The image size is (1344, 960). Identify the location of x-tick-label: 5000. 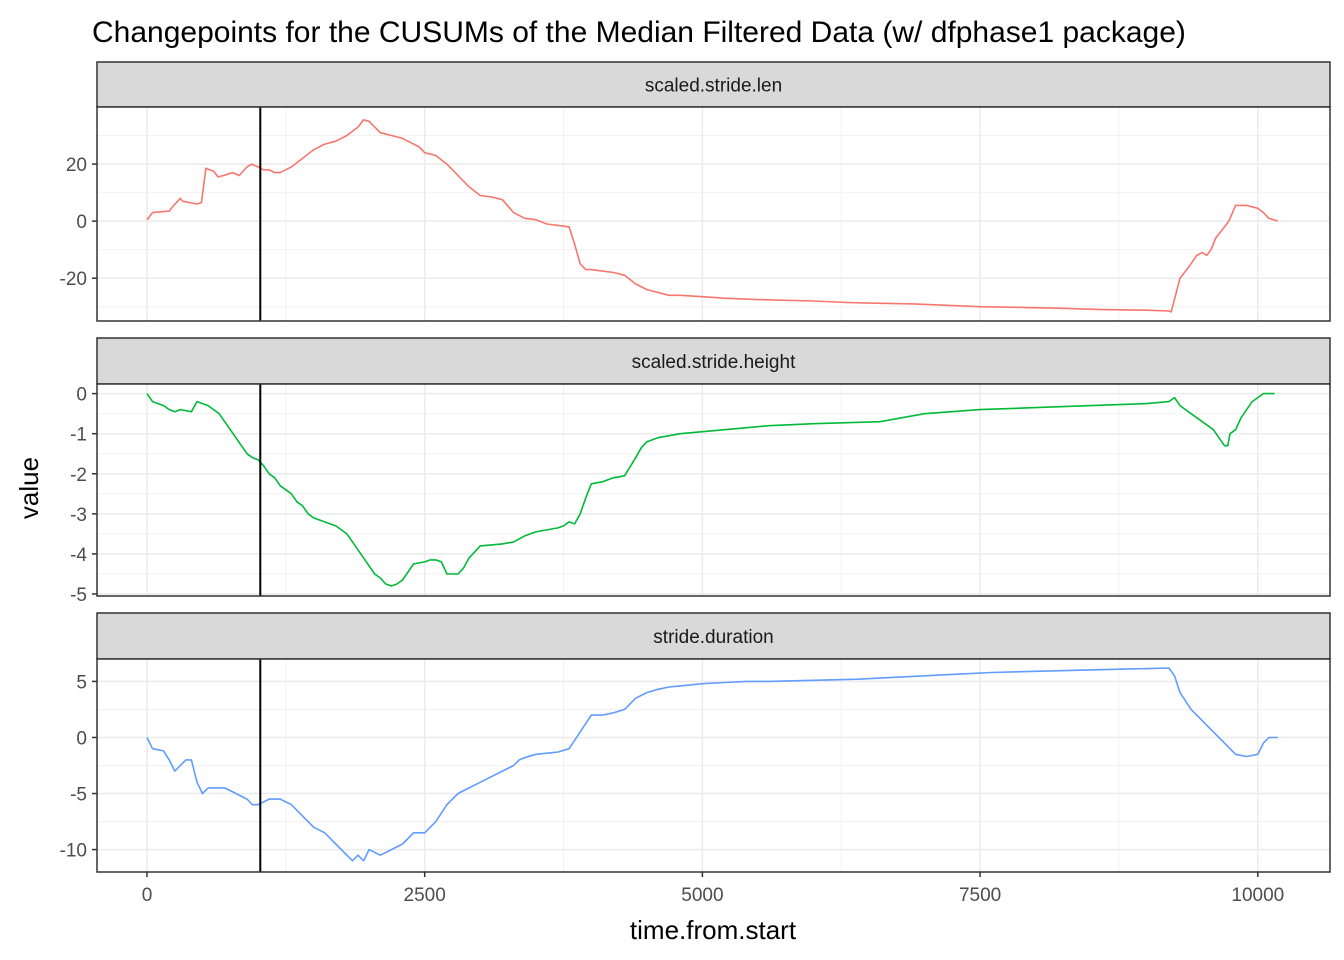
(702, 895).